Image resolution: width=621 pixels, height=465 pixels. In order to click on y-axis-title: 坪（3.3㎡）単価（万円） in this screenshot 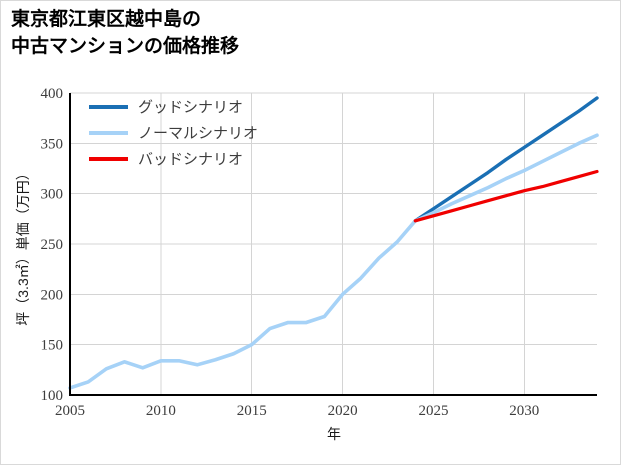, I will do `click(23, 245)`.